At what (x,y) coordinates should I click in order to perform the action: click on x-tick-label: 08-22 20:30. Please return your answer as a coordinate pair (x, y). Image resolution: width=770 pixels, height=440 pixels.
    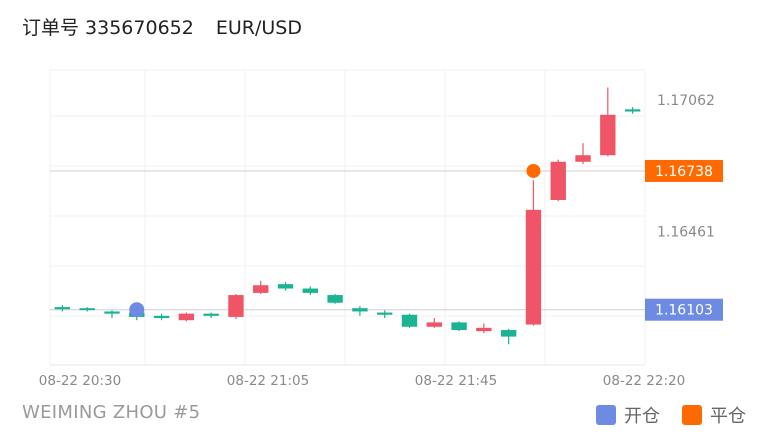
    Looking at the image, I should click on (80, 381).